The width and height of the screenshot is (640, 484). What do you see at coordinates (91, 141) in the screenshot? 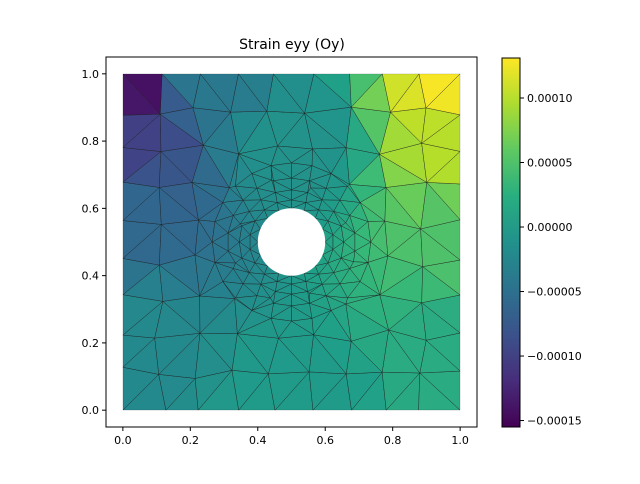
I see `y-tick-label: 0.8` at bounding box center [91, 141].